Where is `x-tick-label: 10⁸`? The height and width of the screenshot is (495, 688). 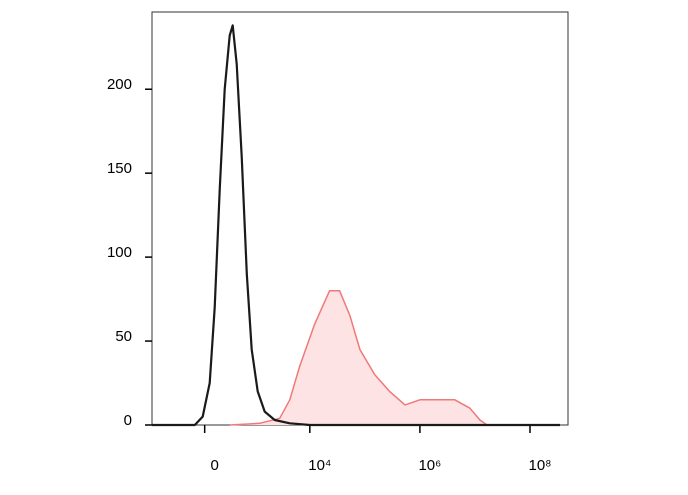 x-tick-label: 10⁸ is located at coordinates (539, 465).